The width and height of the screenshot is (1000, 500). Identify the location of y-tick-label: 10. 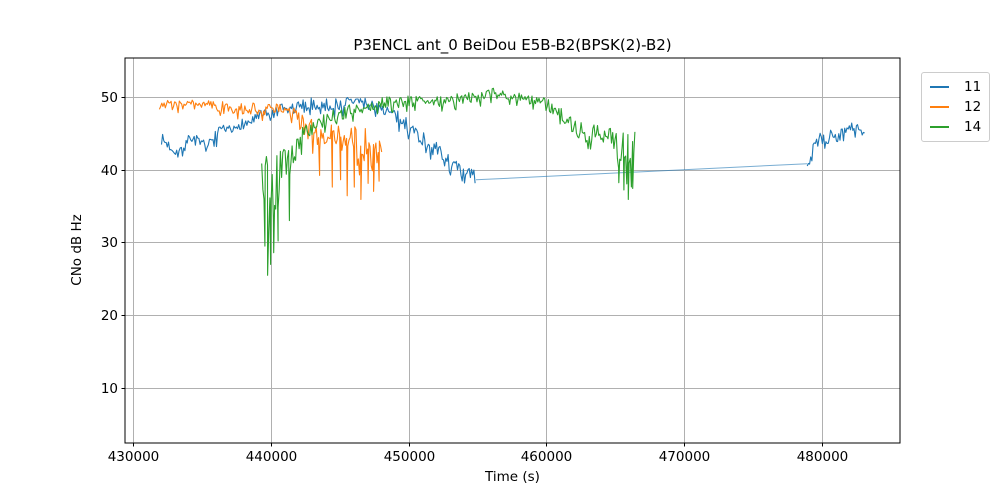
(109, 389).